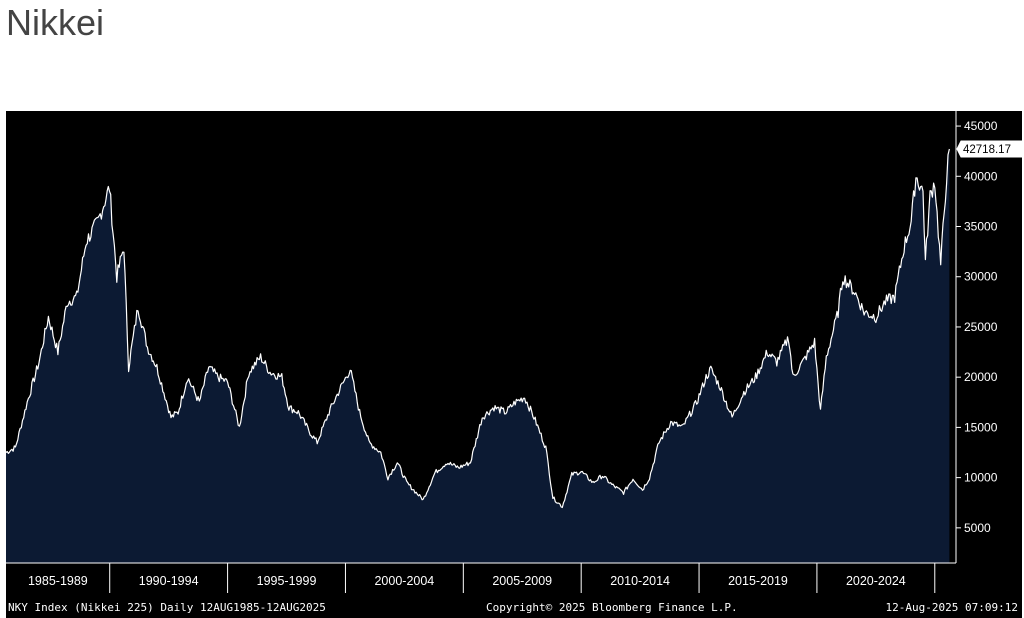 This screenshot has height=618, width=1024. I want to click on y-tick-label: 20000, so click(981, 377).